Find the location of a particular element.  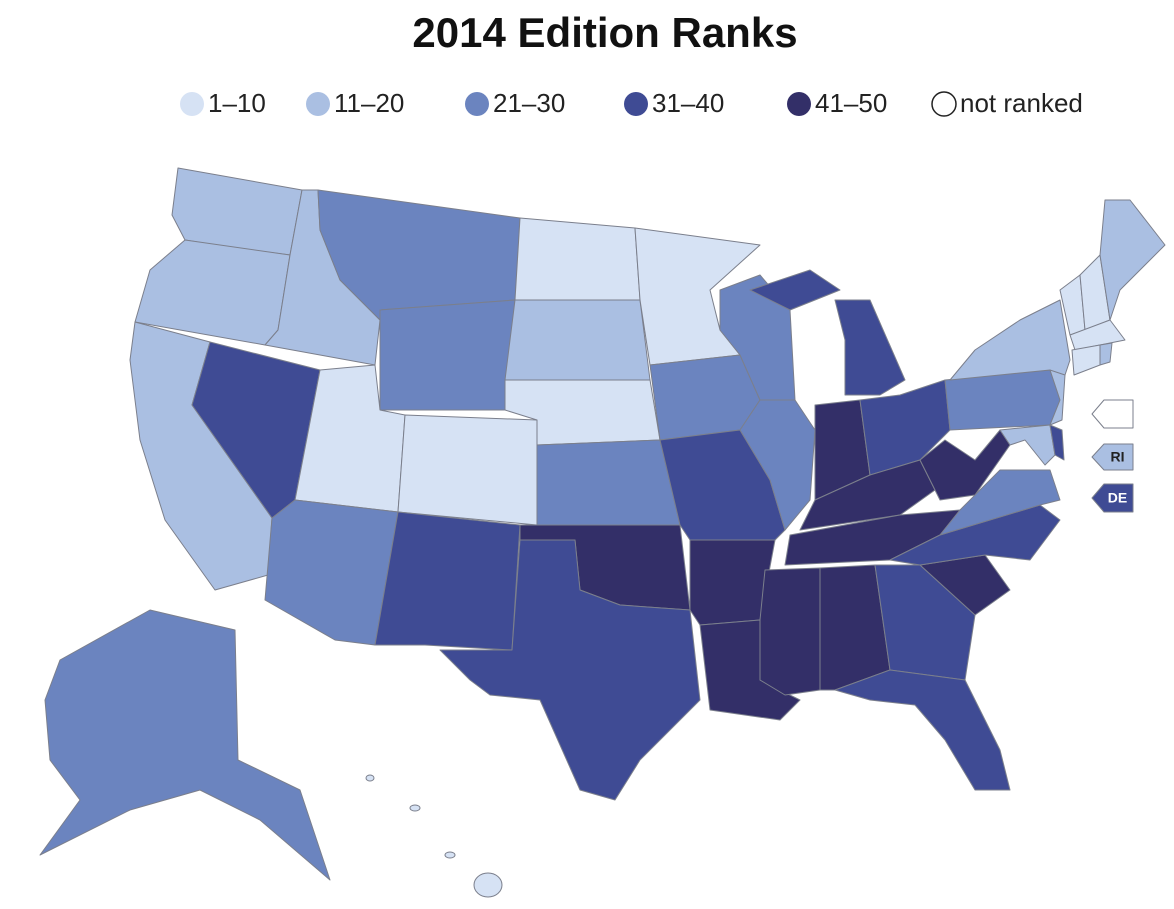

legend-label: not ranked is located at coordinates (1021, 103).